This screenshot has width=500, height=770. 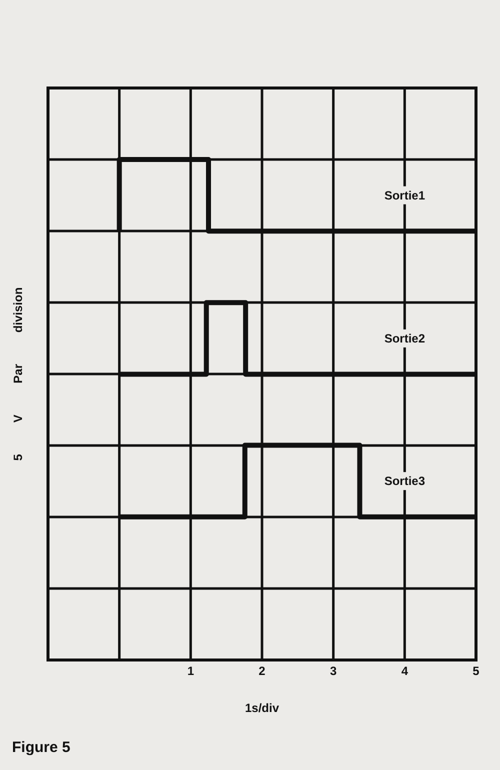 What do you see at coordinates (405, 195) in the screenshot?
I see `text: Sortie1` at bounding box center [405, 195].